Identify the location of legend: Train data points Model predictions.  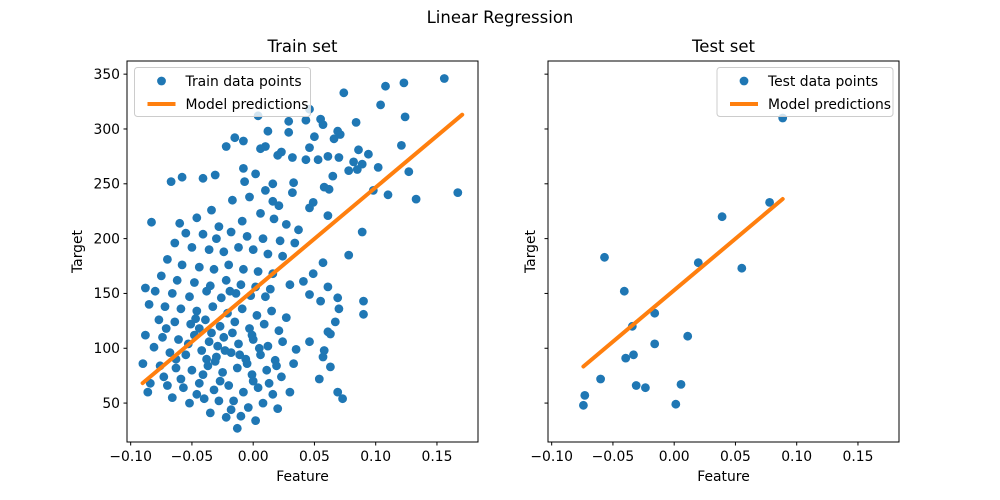
(222, 92).